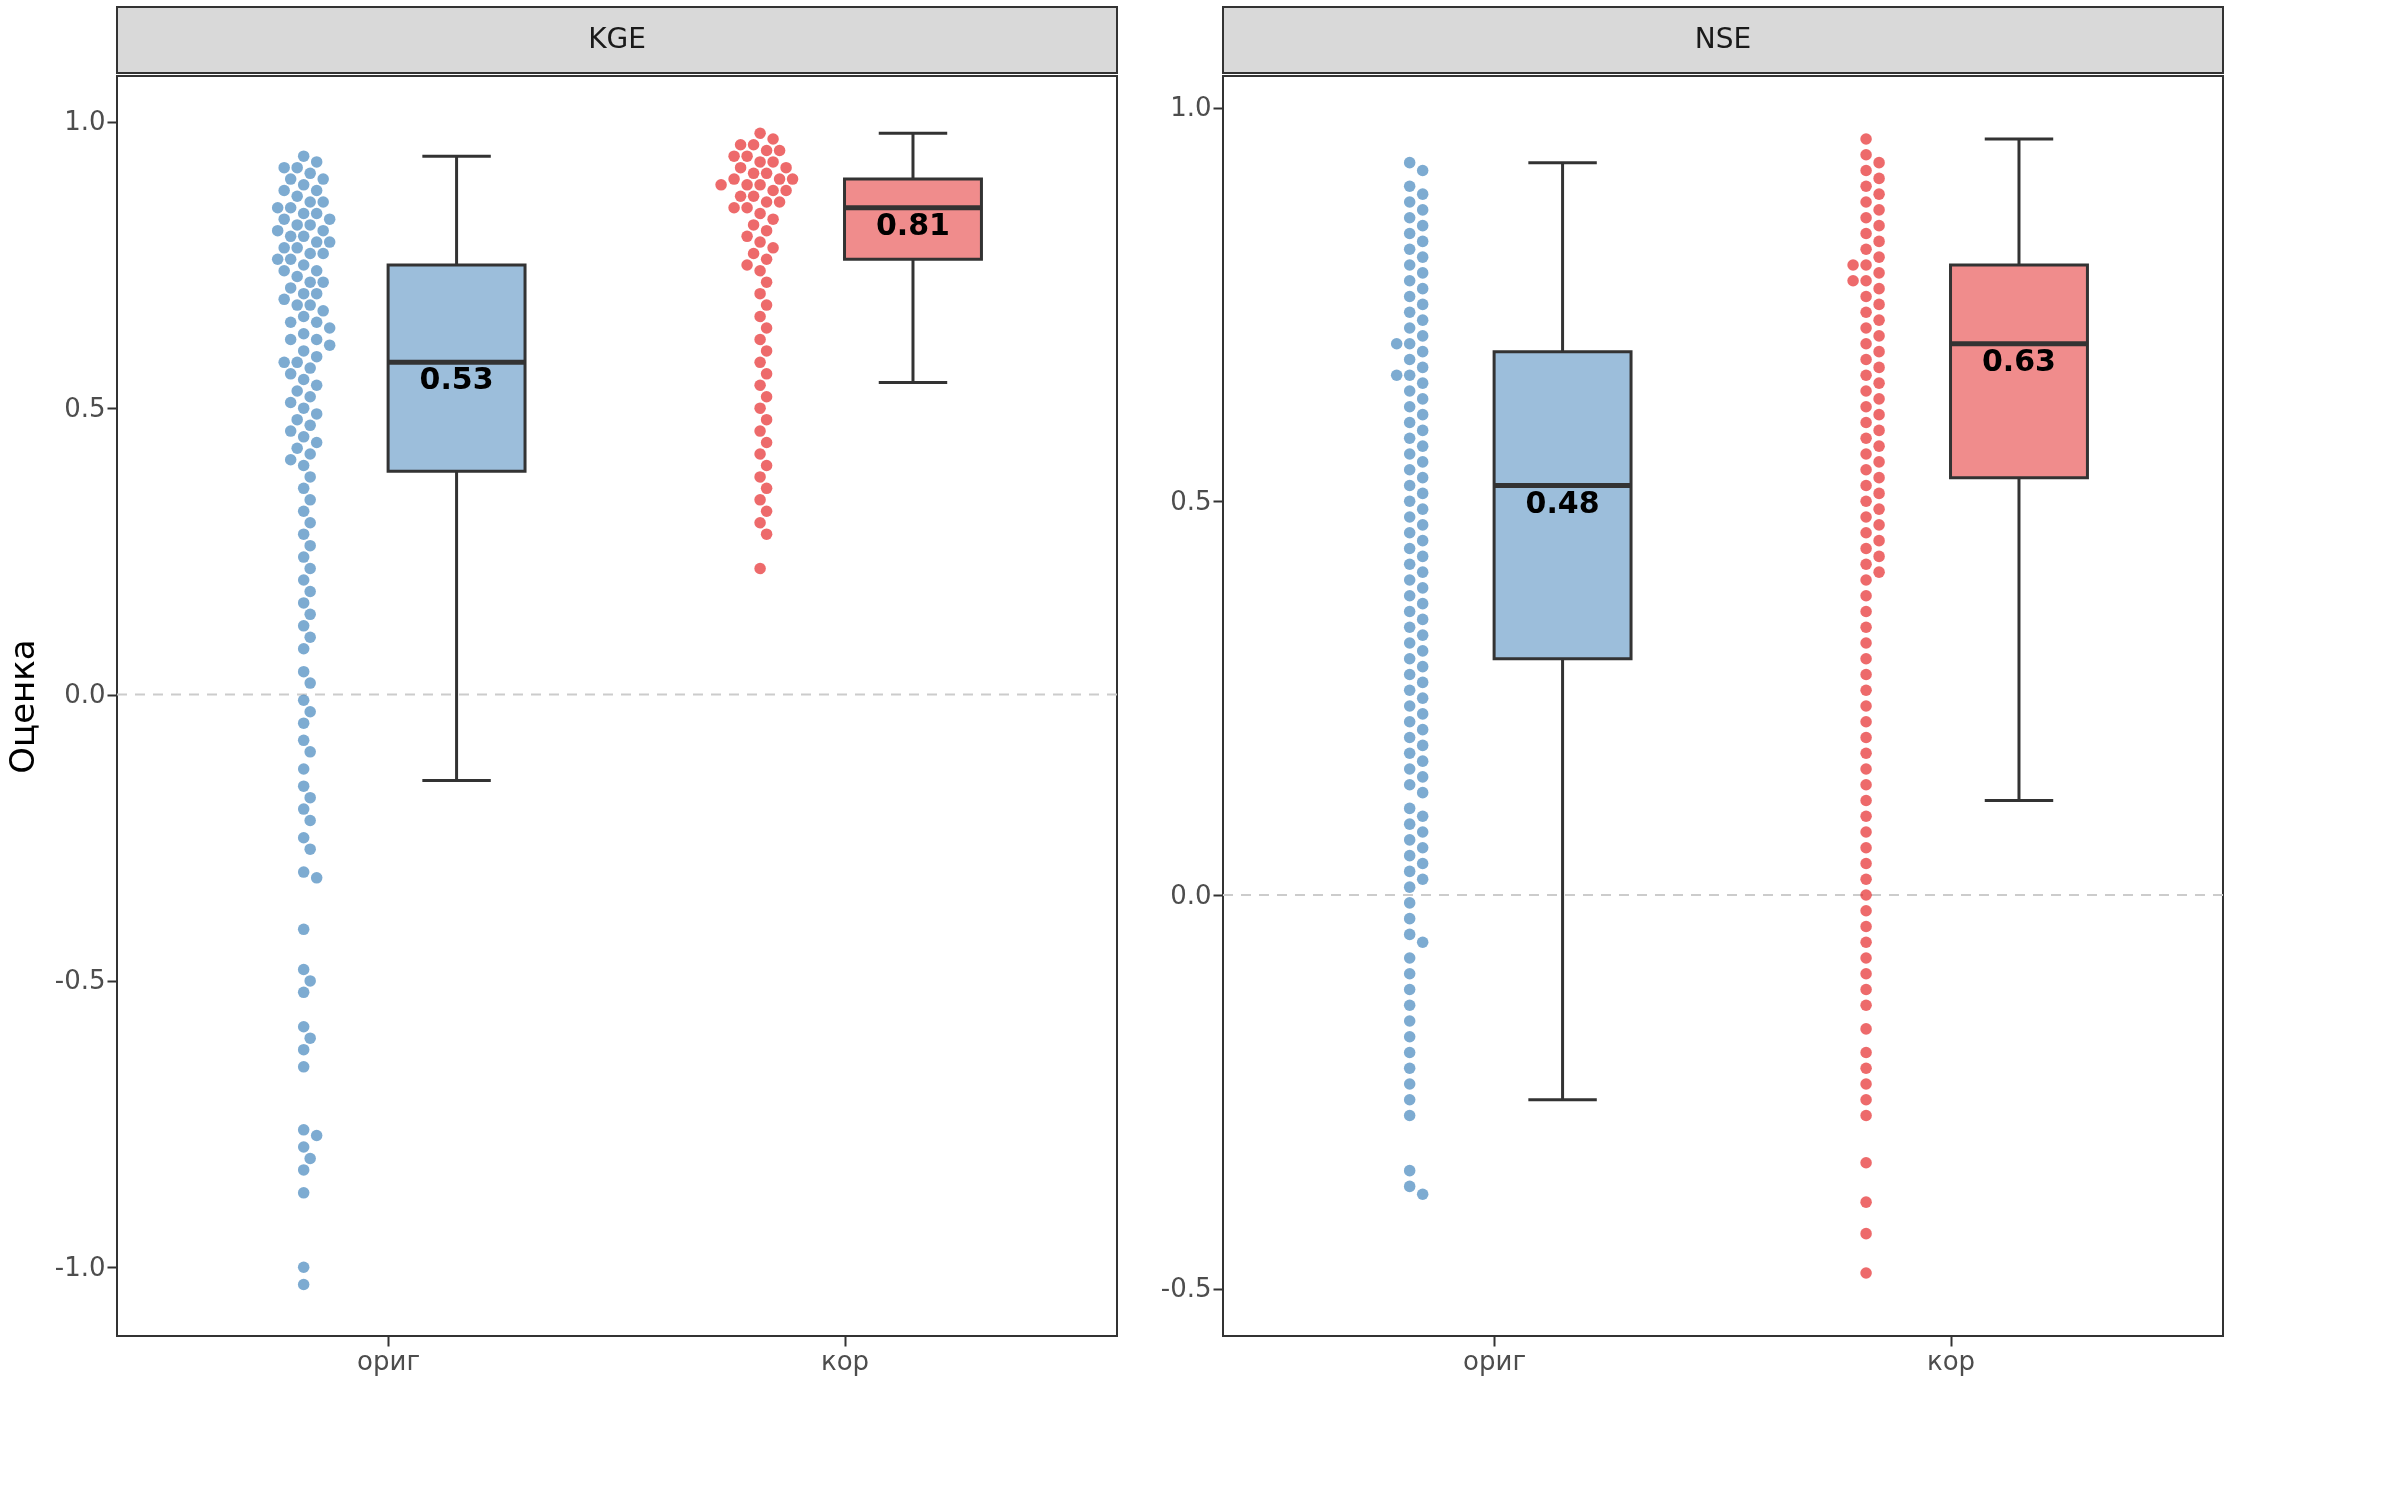 This screenshot has width=2400, height=1500. Describe the element at coordinates (2018, 360) in the screenshot. I see `text: 0.63` at that location.